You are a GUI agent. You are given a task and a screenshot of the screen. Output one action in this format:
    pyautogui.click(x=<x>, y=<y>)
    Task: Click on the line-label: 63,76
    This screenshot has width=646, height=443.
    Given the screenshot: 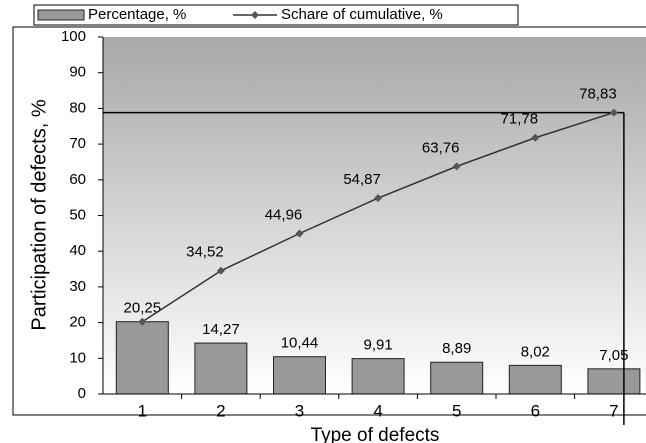 What is the action you would take?
    pyautogui.click(x=441, y=147)
    